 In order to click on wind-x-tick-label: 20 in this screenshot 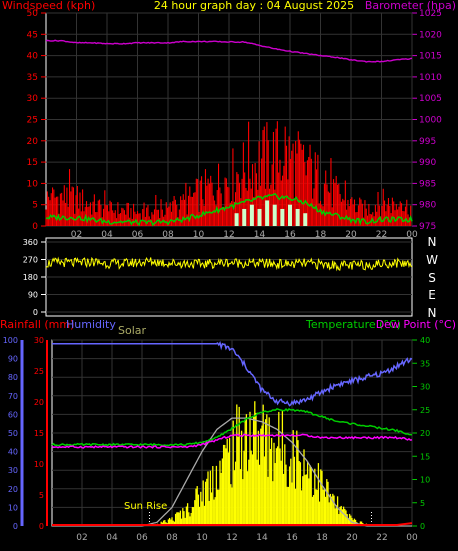, I will do `click(351, 235)`.